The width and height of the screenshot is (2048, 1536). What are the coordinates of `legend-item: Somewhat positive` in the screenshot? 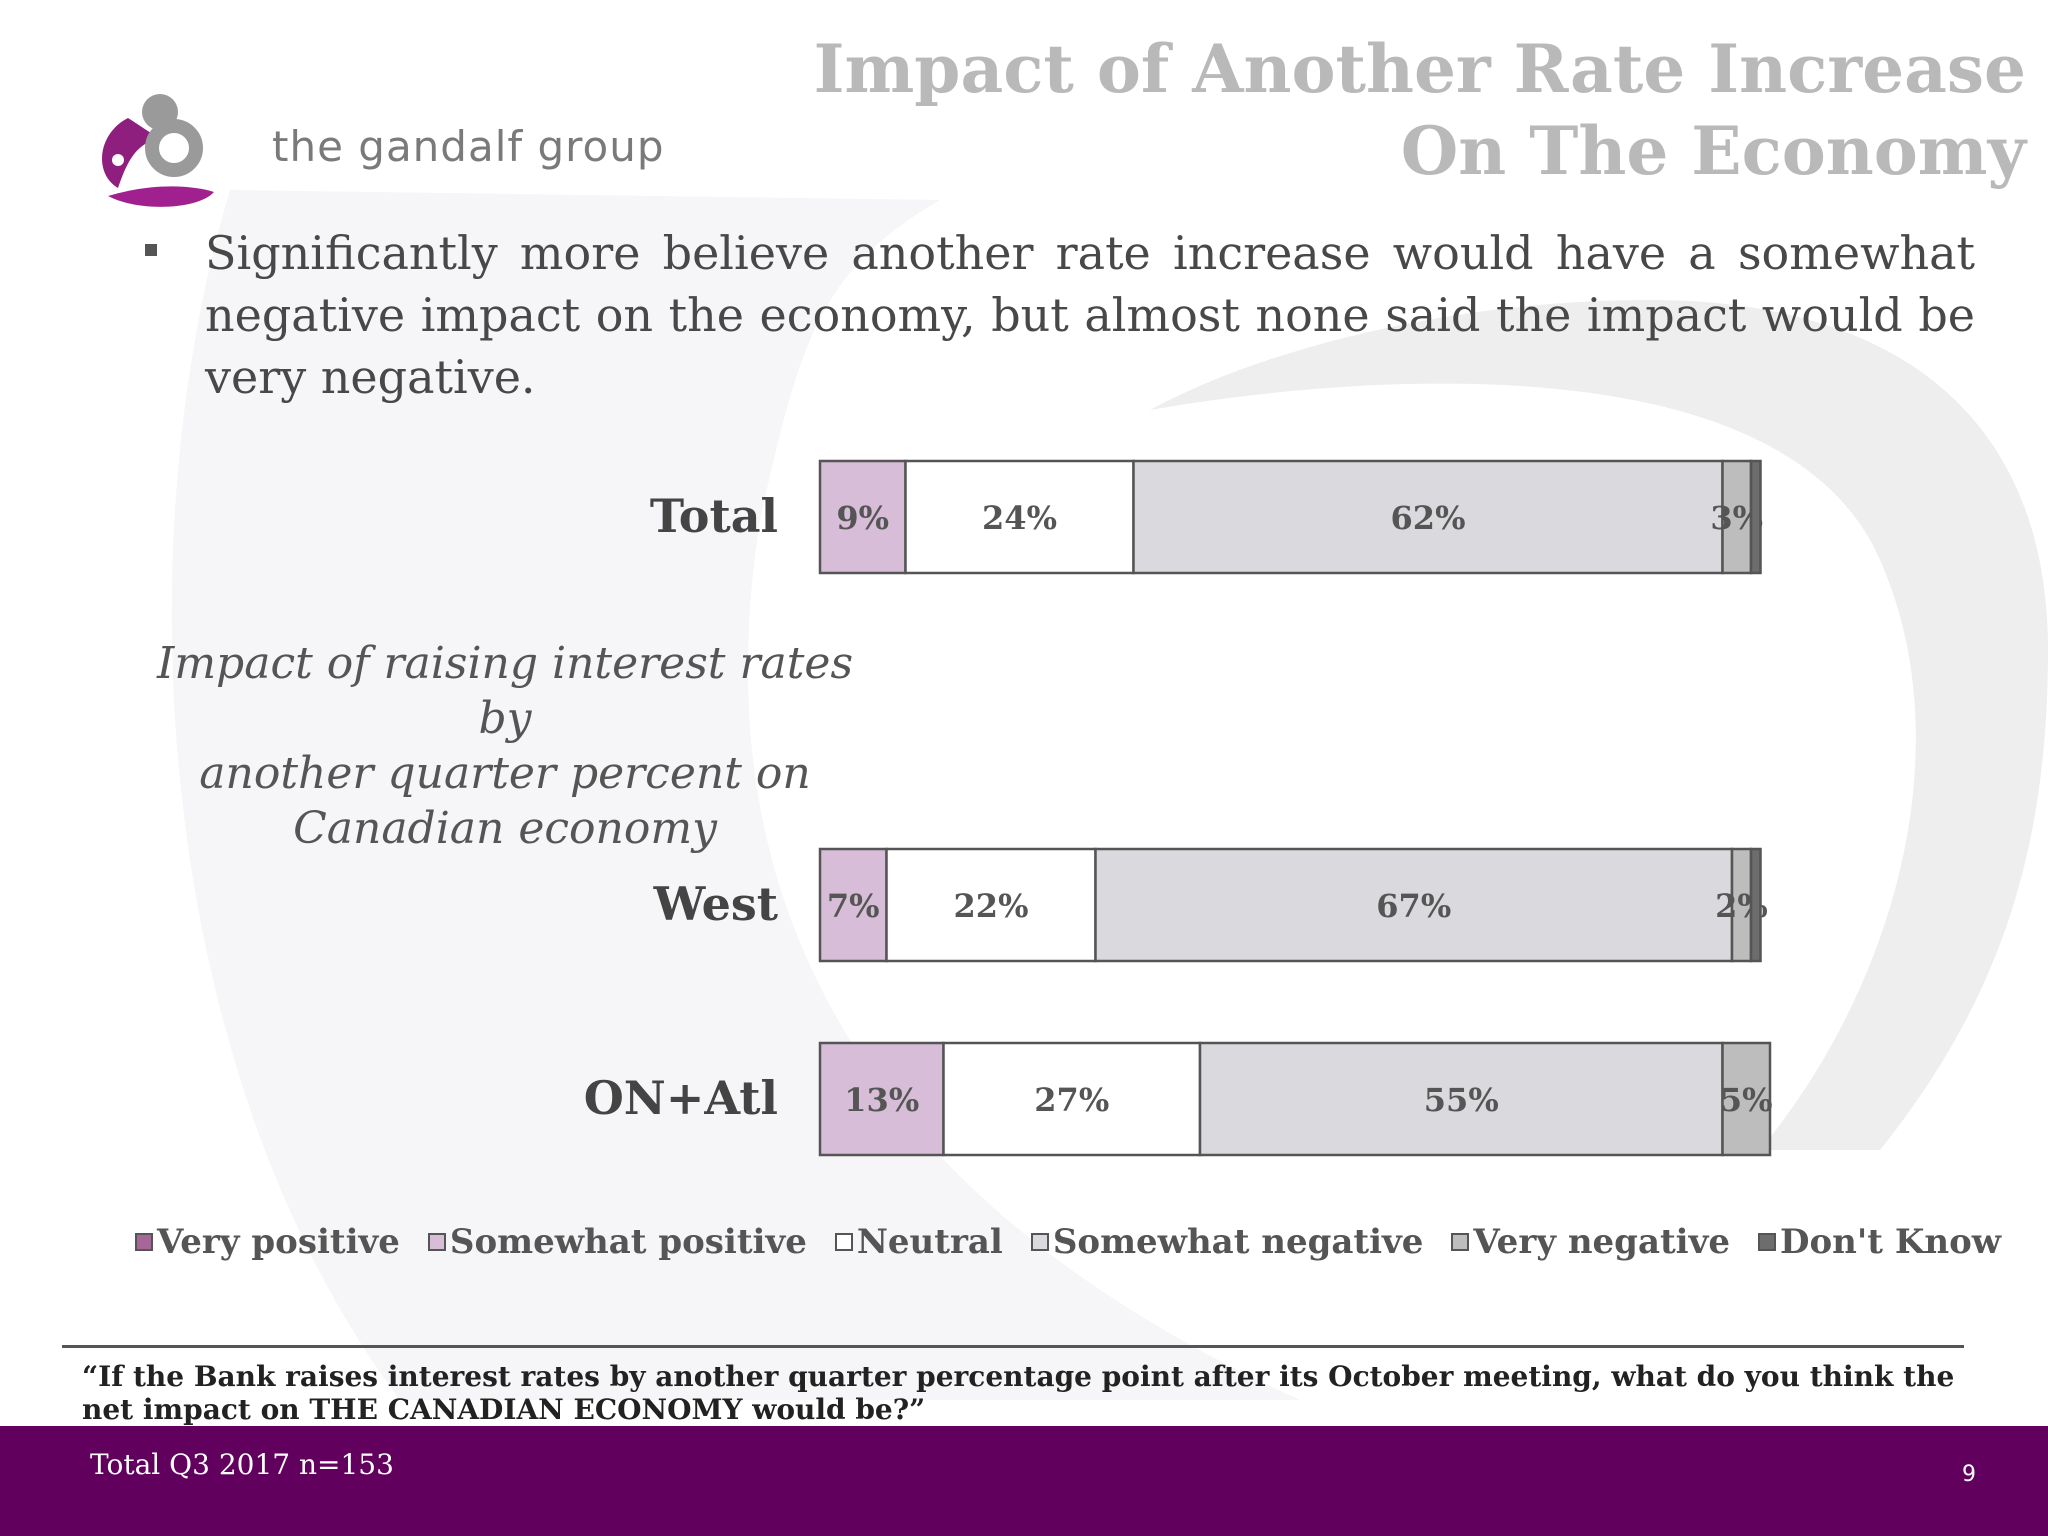 It's located at (617, 1242).